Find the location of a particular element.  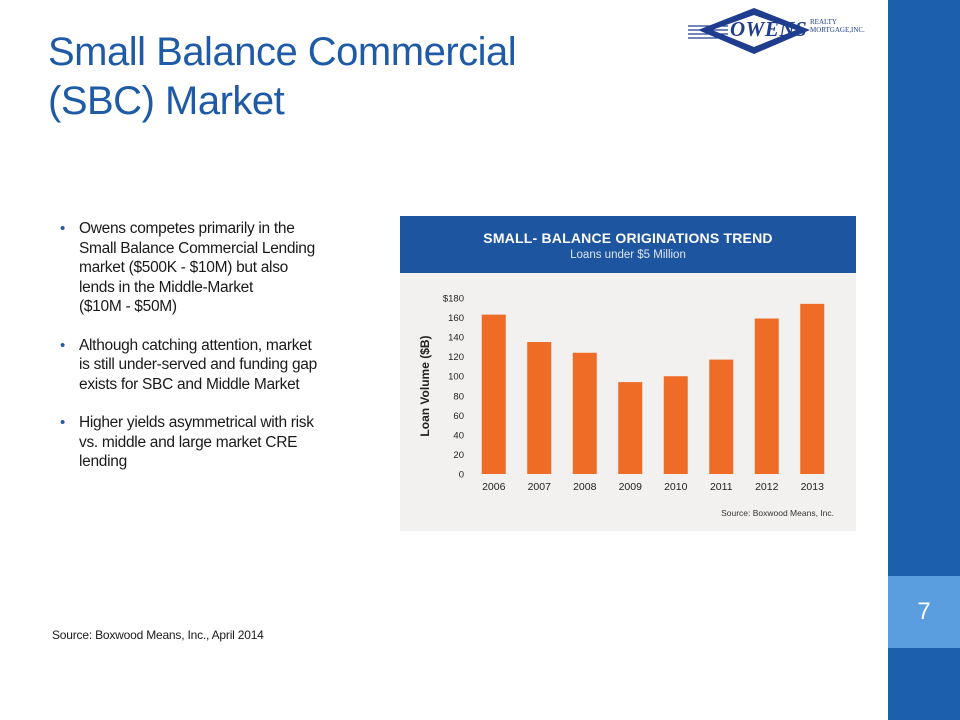

bullet-text-line: vs. middle and large market CRE is located at coordinates (188, 442).